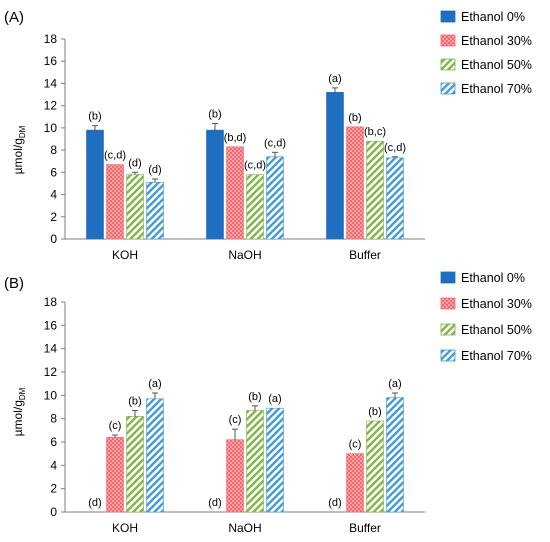  I want to click on data-label: (b,d), so click(235, 138).